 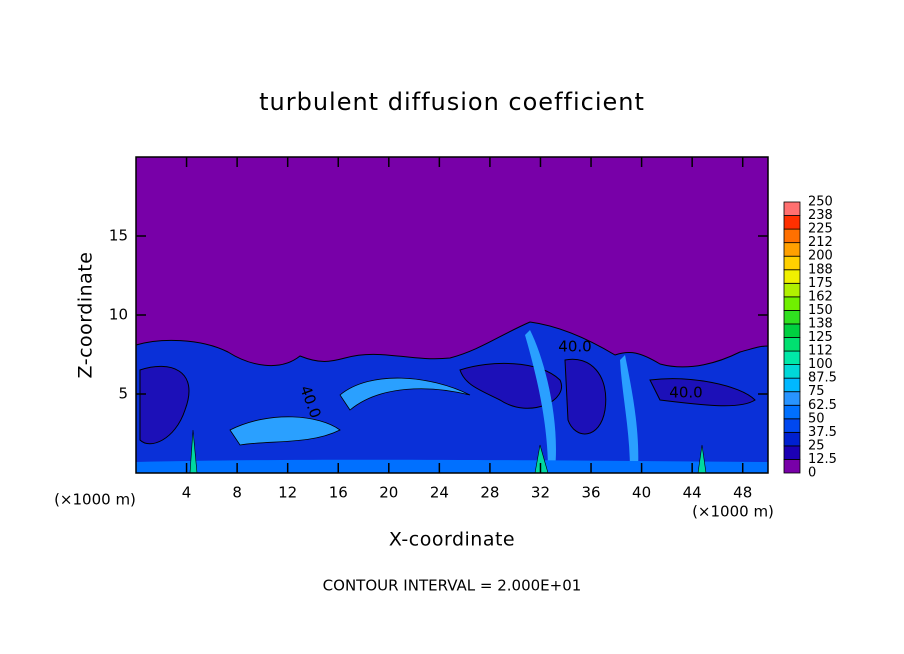 I want to click on colorbar-label: 0, so click(x=812, y=473).